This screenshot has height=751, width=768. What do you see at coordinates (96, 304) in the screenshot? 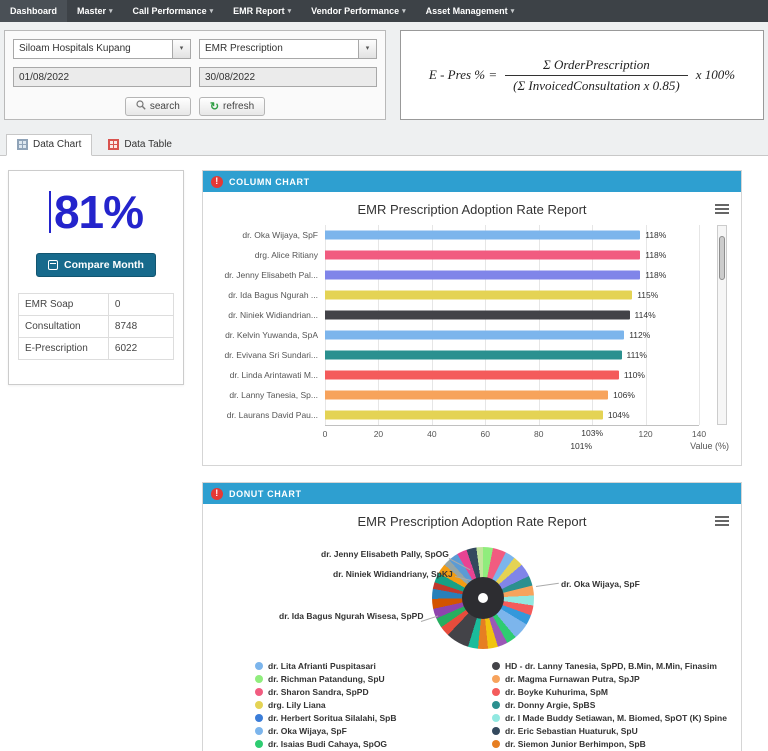
I see `summary-row: EMR Soap 0` at bounding box center [96, 304].